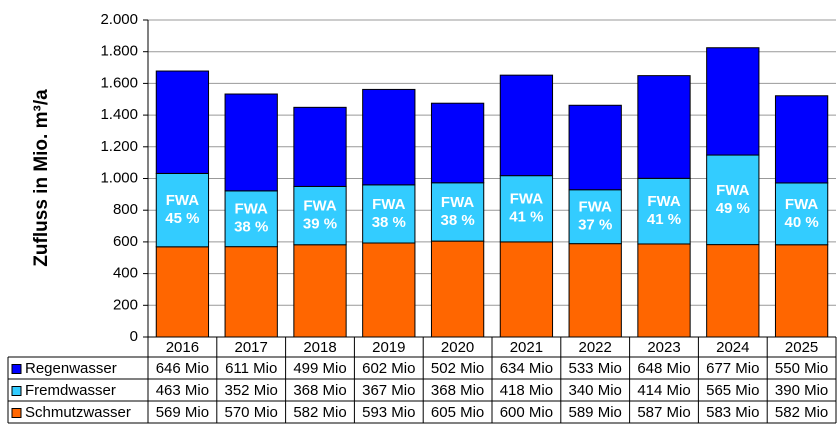 This screenshot has height=425, width=837. I want to click on y-tick-label: 200, so click(125, 304).